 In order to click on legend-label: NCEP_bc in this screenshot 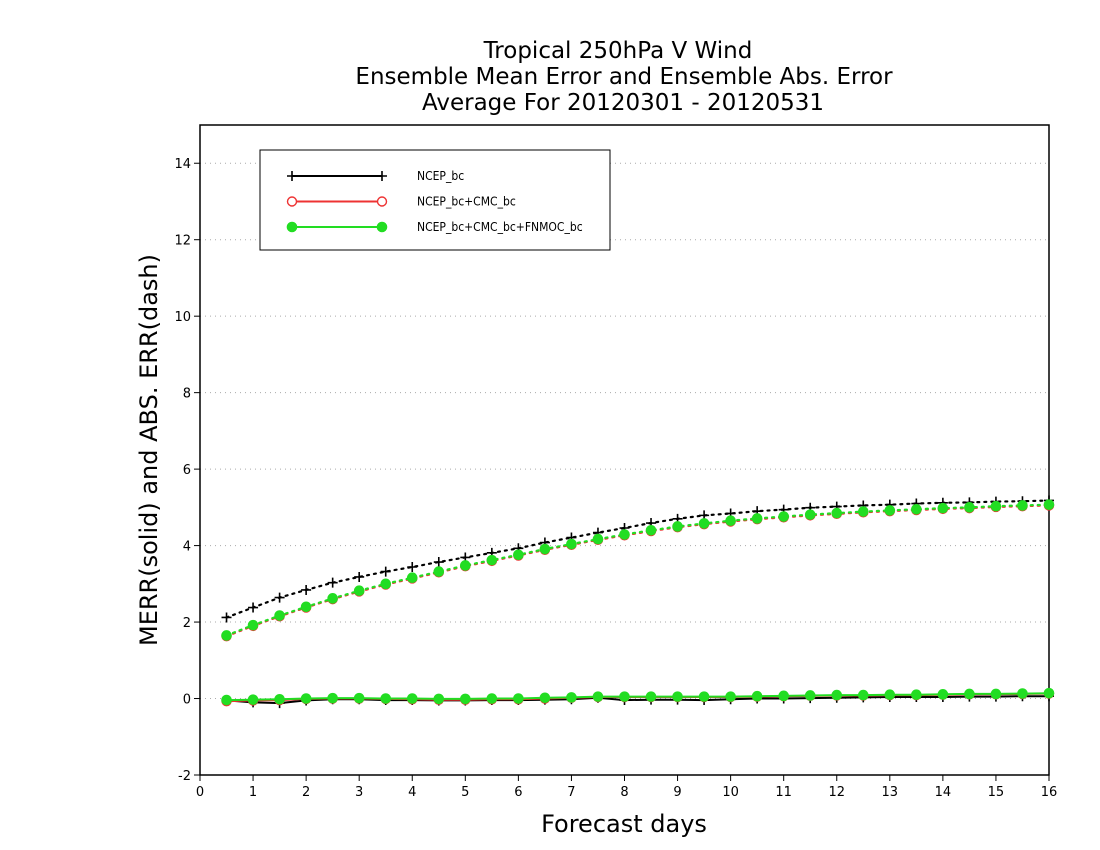, I will do `click(440, 176)`.